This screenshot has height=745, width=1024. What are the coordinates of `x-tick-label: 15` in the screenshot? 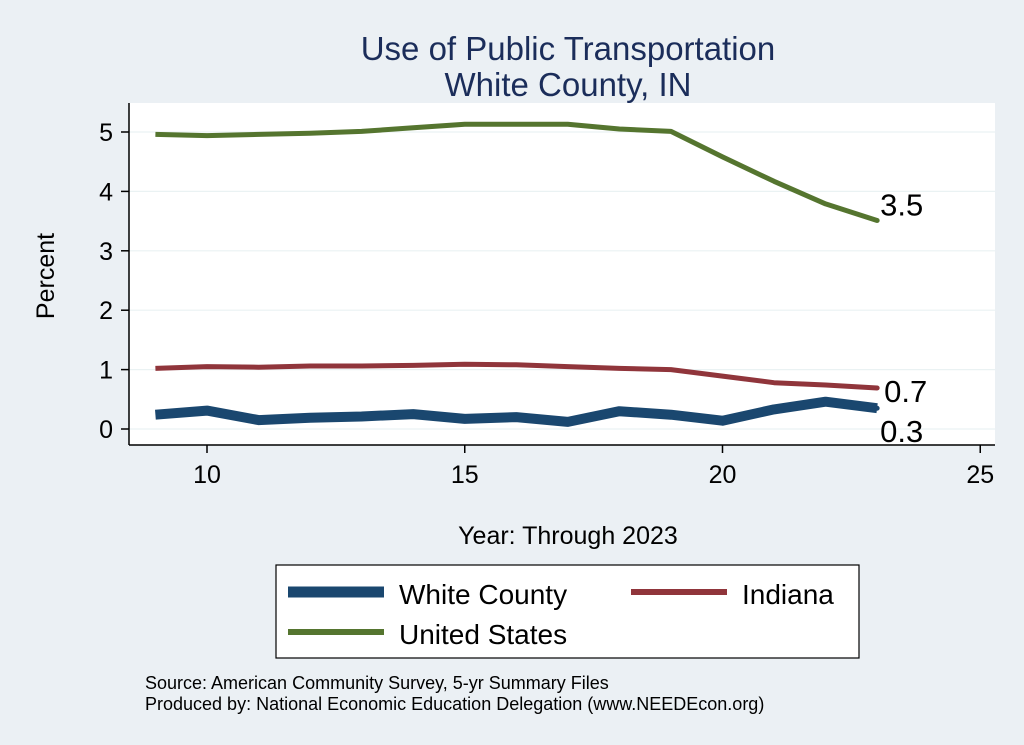 It's located at (465, 475).